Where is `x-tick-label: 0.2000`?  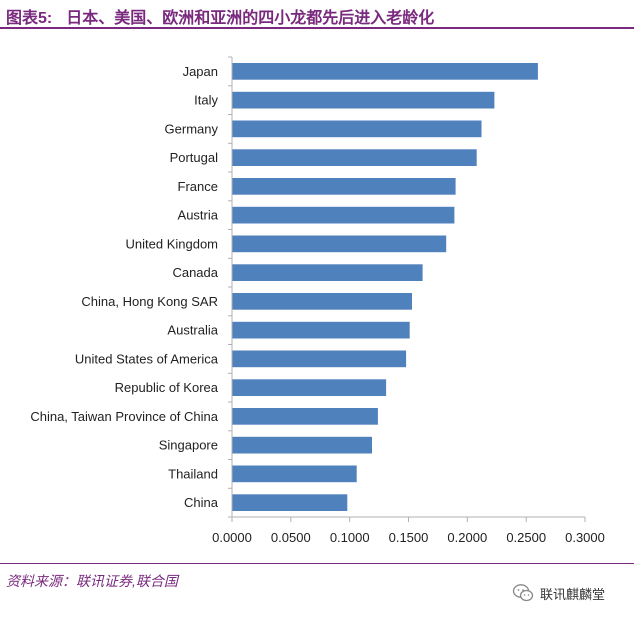
x-tick-label: 0.2000 is located at coordinates (467, 537).